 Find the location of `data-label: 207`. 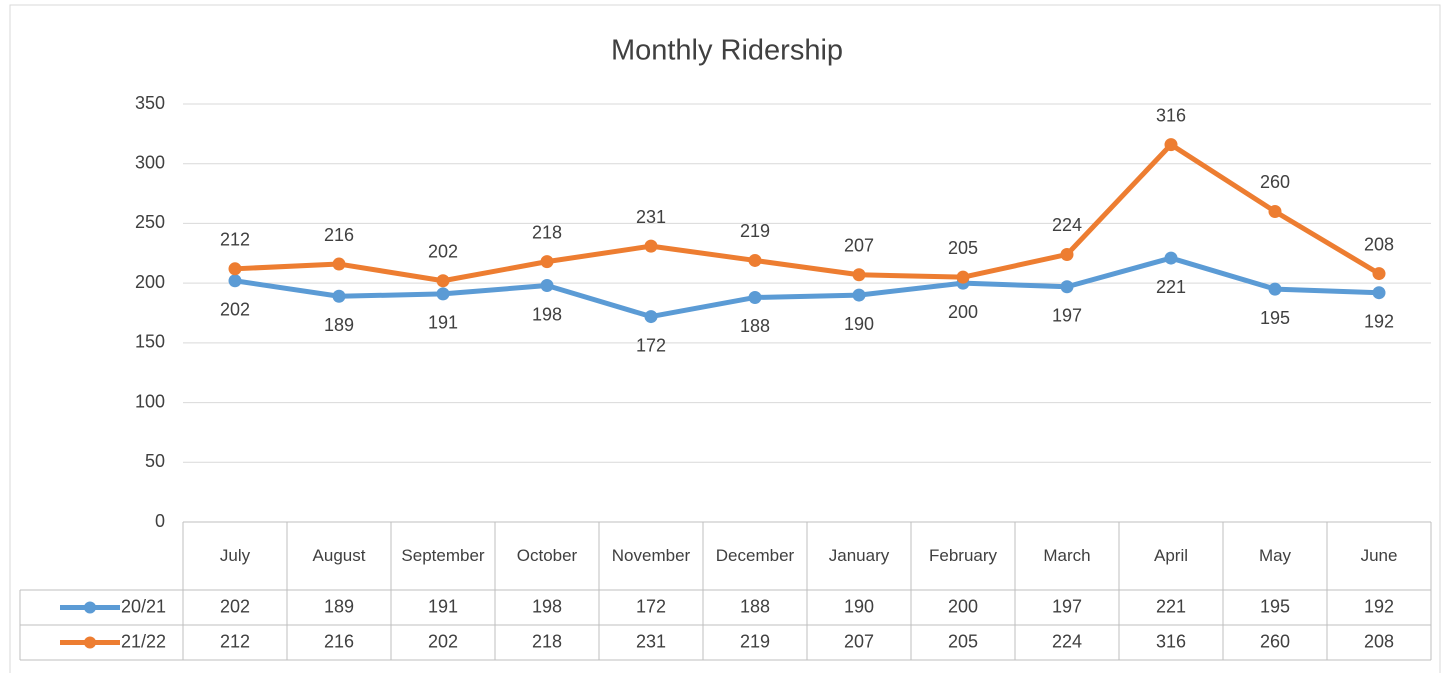

data-label: 207 is located at coordinates (859, 246).